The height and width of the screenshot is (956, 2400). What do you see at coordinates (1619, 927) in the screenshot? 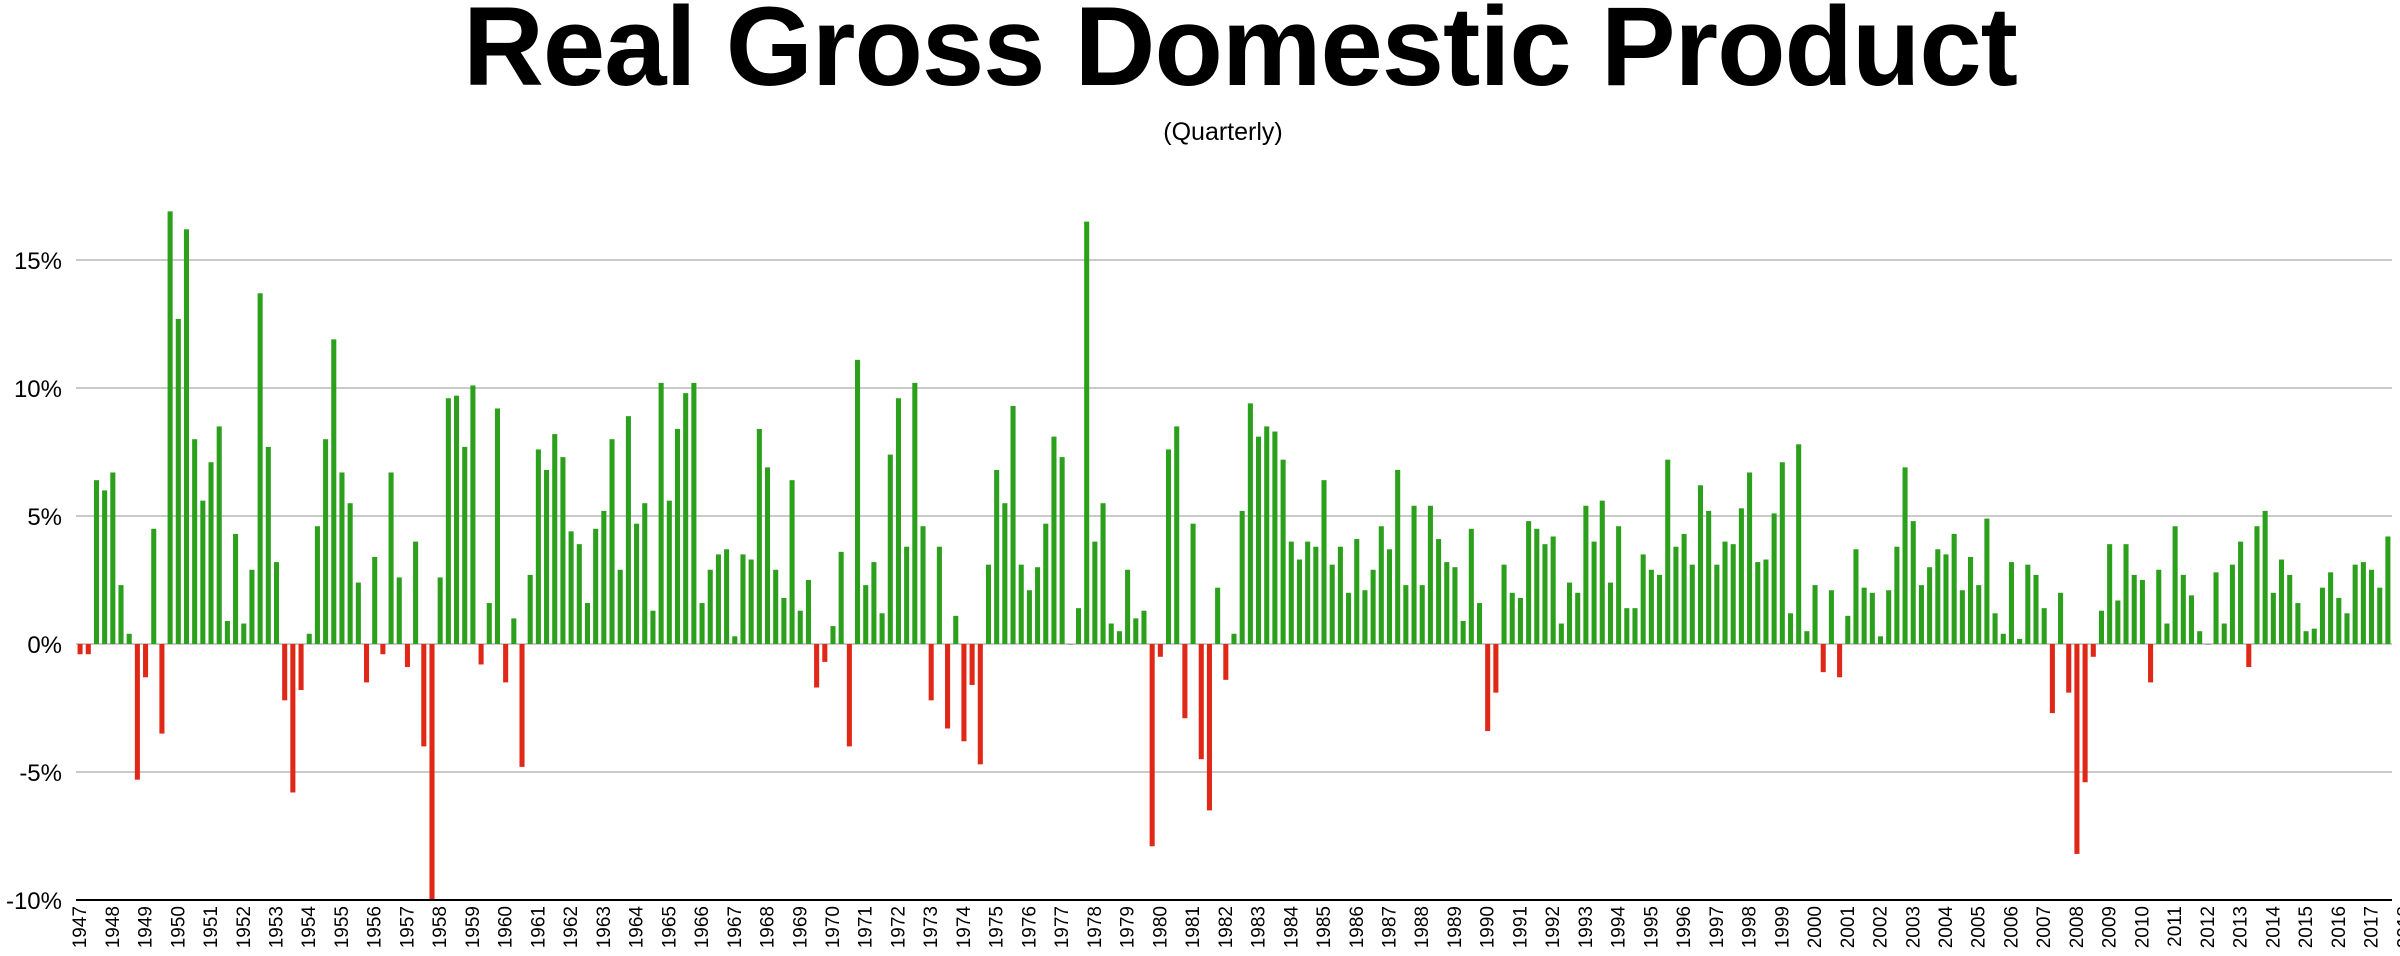
I see `x-tick-label: 1994` at bounding box center [1619, 927].